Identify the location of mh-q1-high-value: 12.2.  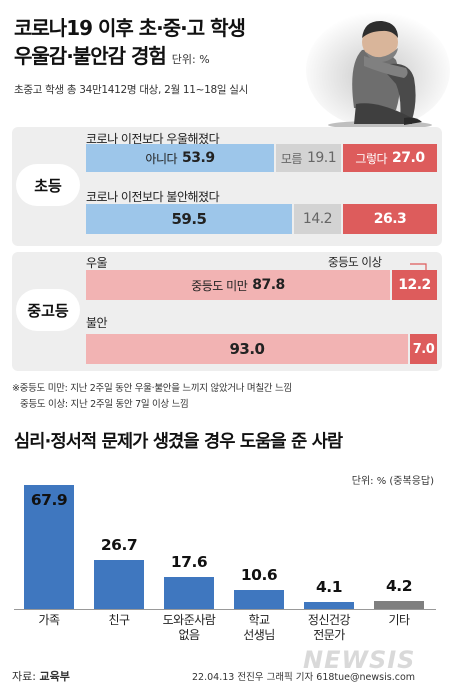
(414, 285).